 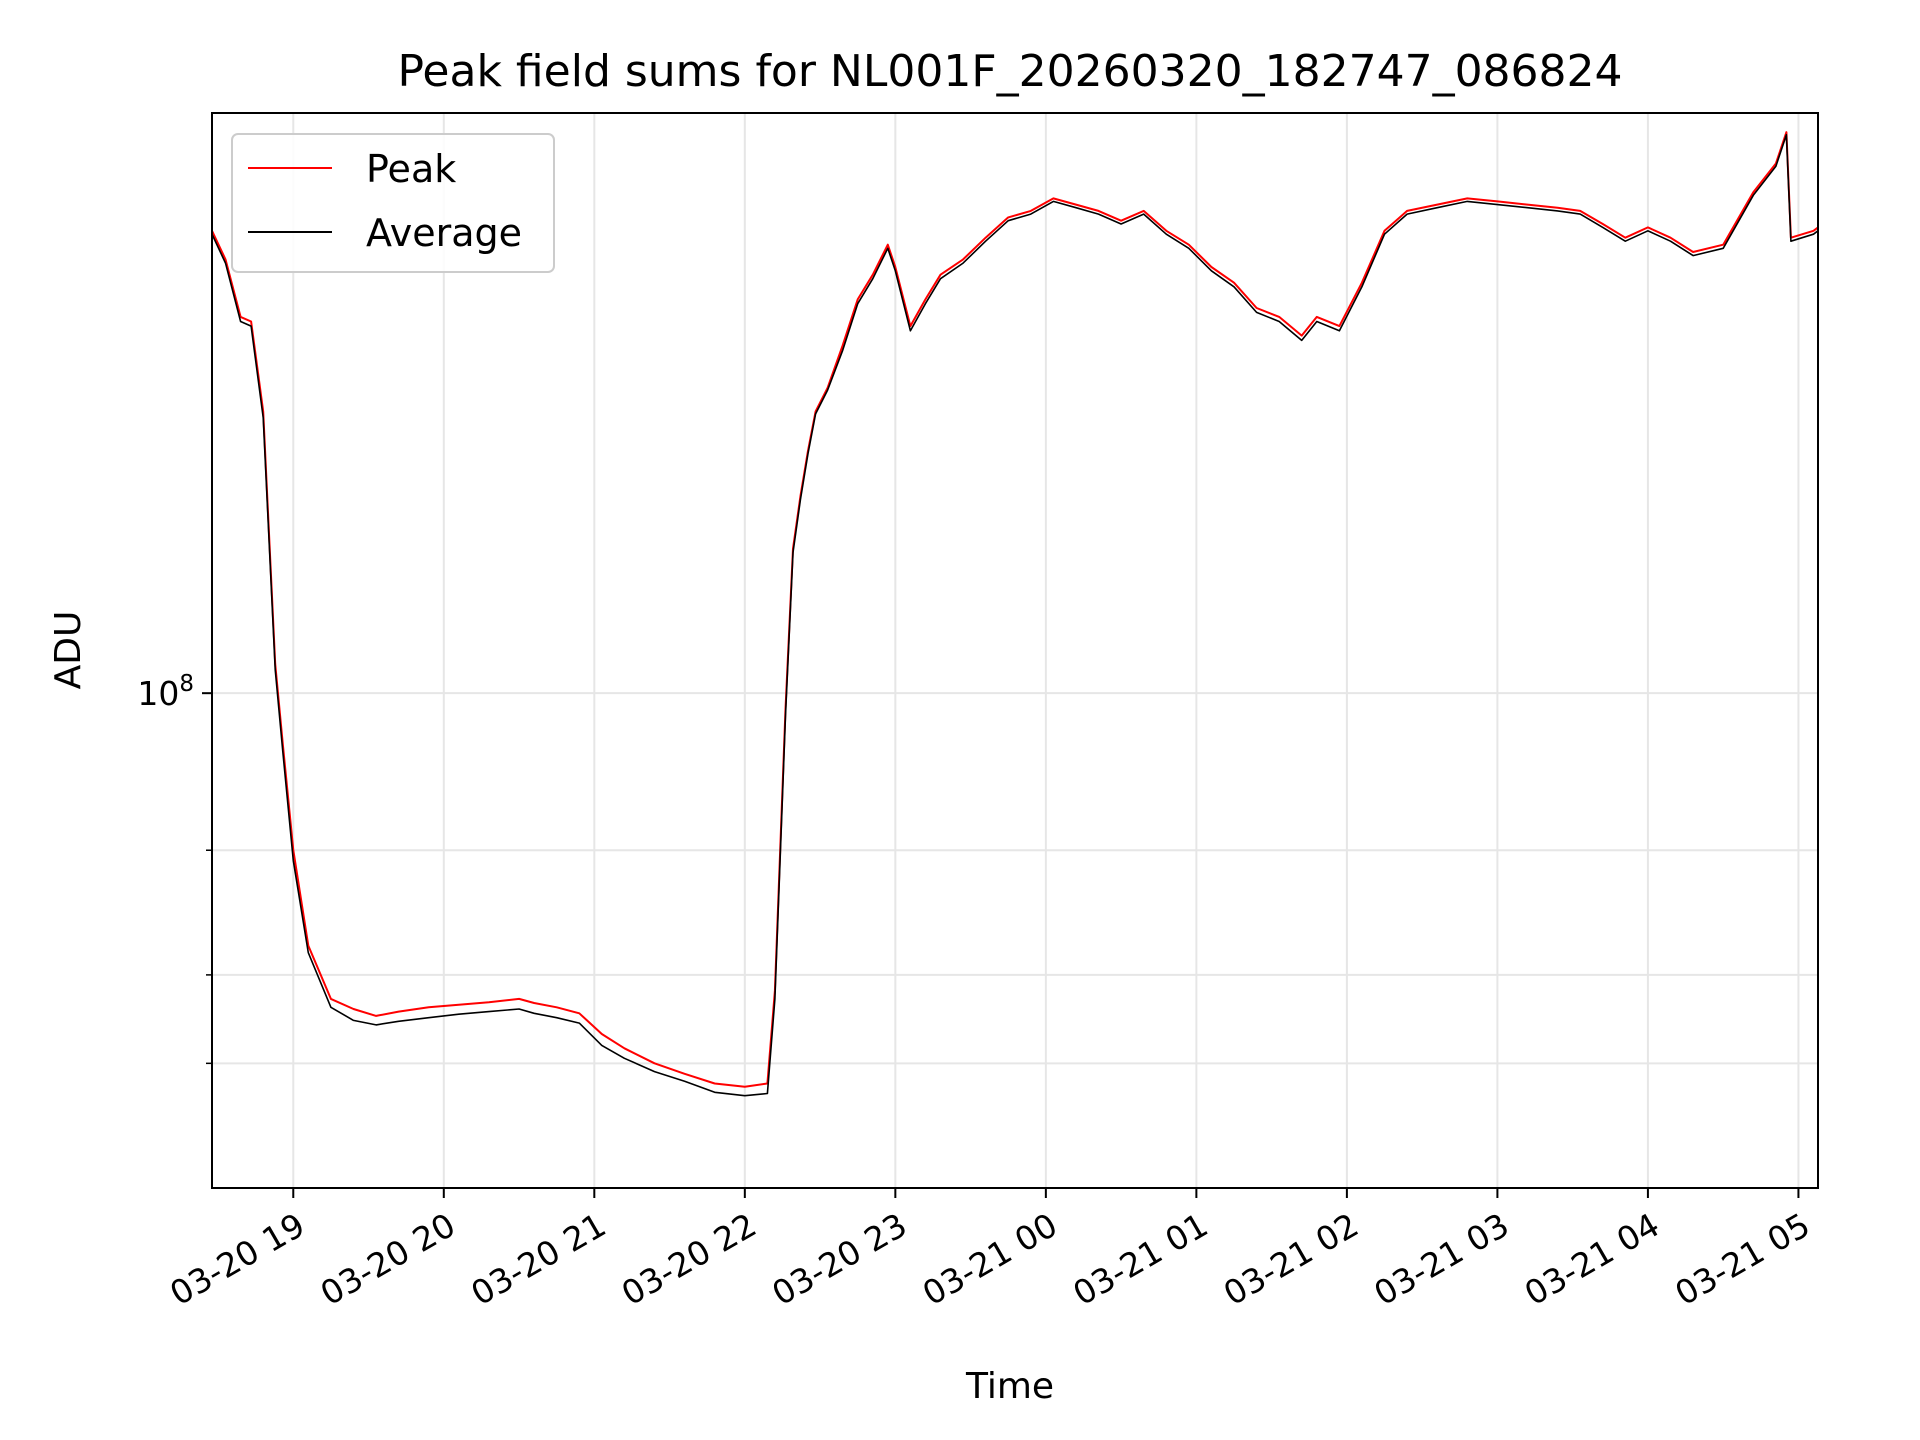 I want to click on x-axis-label: Time, so click(x=1009, y=1386).